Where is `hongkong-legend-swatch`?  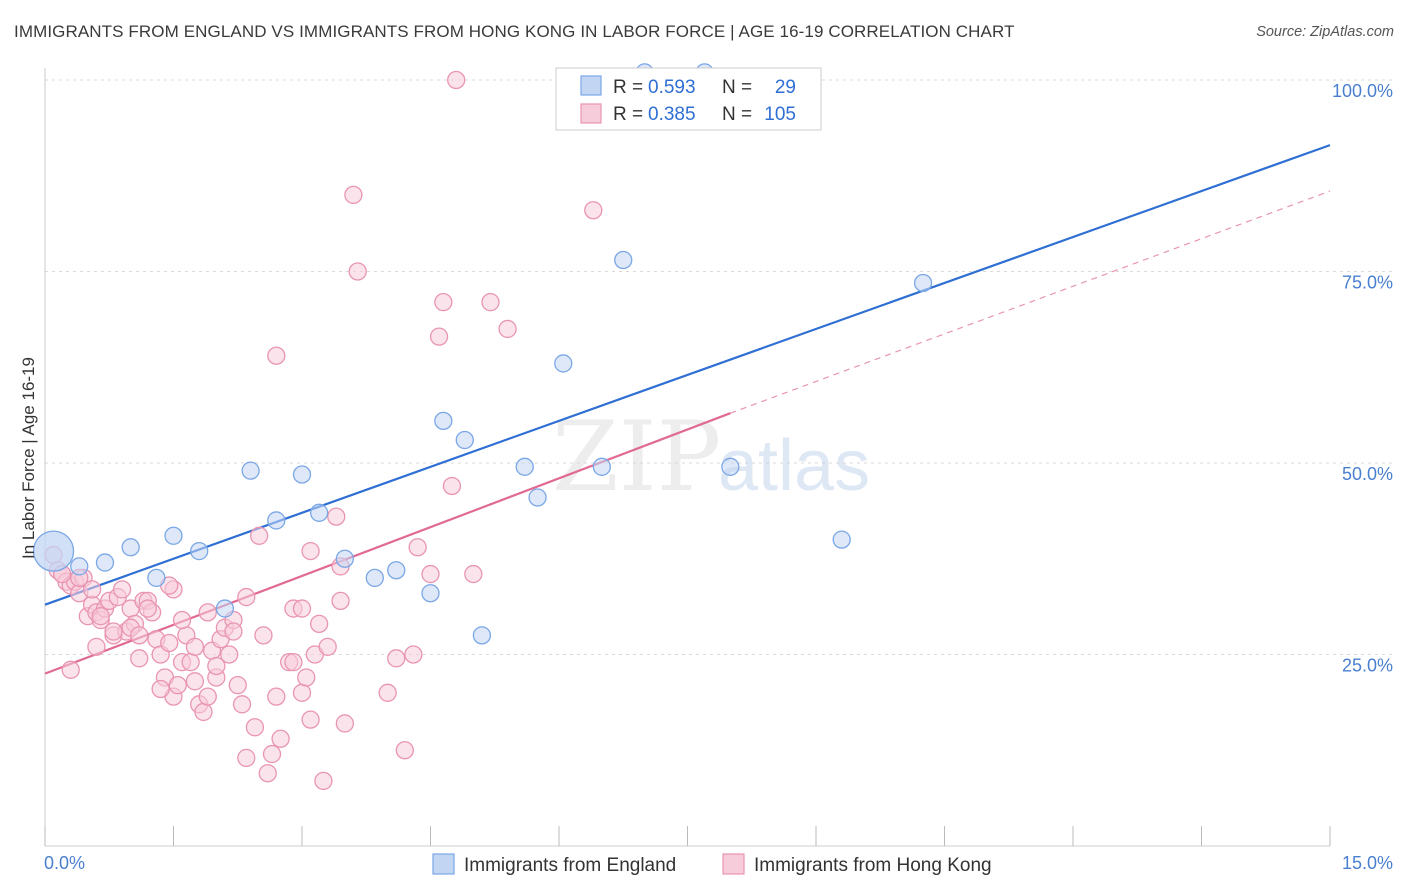
hongkong-legend-swatch is located at coordinates (591, 113).